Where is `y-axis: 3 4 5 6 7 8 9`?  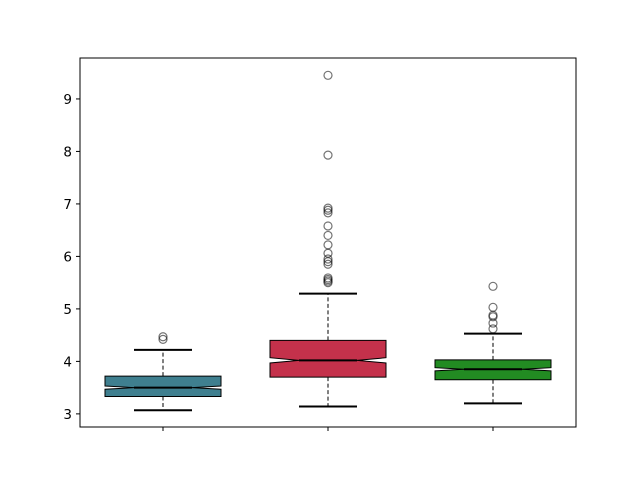 y-axis: 3 4 5 6 7 8 9 is located at coordinates (71, 257).